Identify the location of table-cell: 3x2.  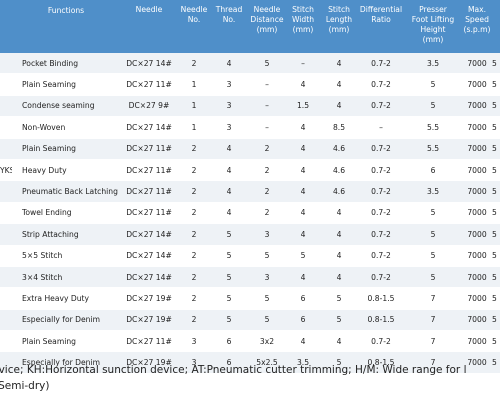
(267, 341).